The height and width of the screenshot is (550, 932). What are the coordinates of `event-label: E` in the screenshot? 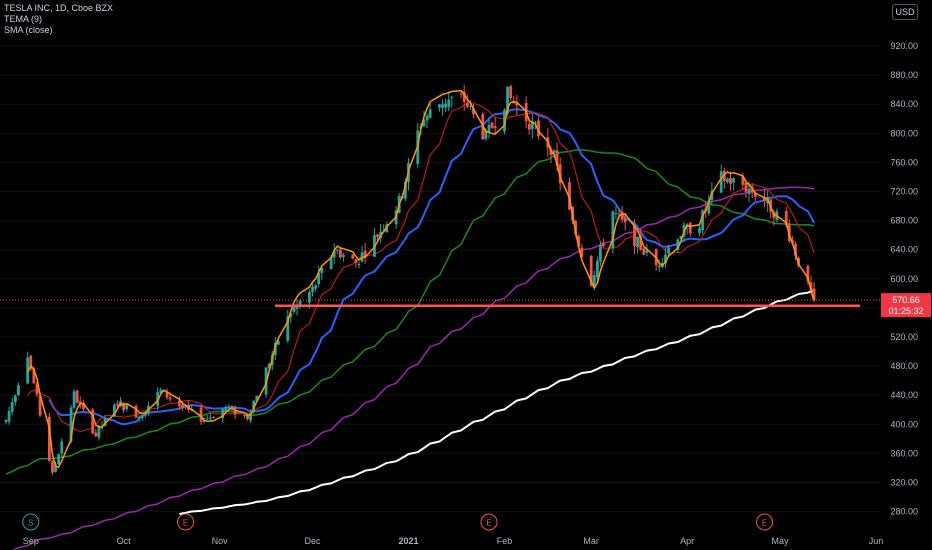 It's located at (488, 523).